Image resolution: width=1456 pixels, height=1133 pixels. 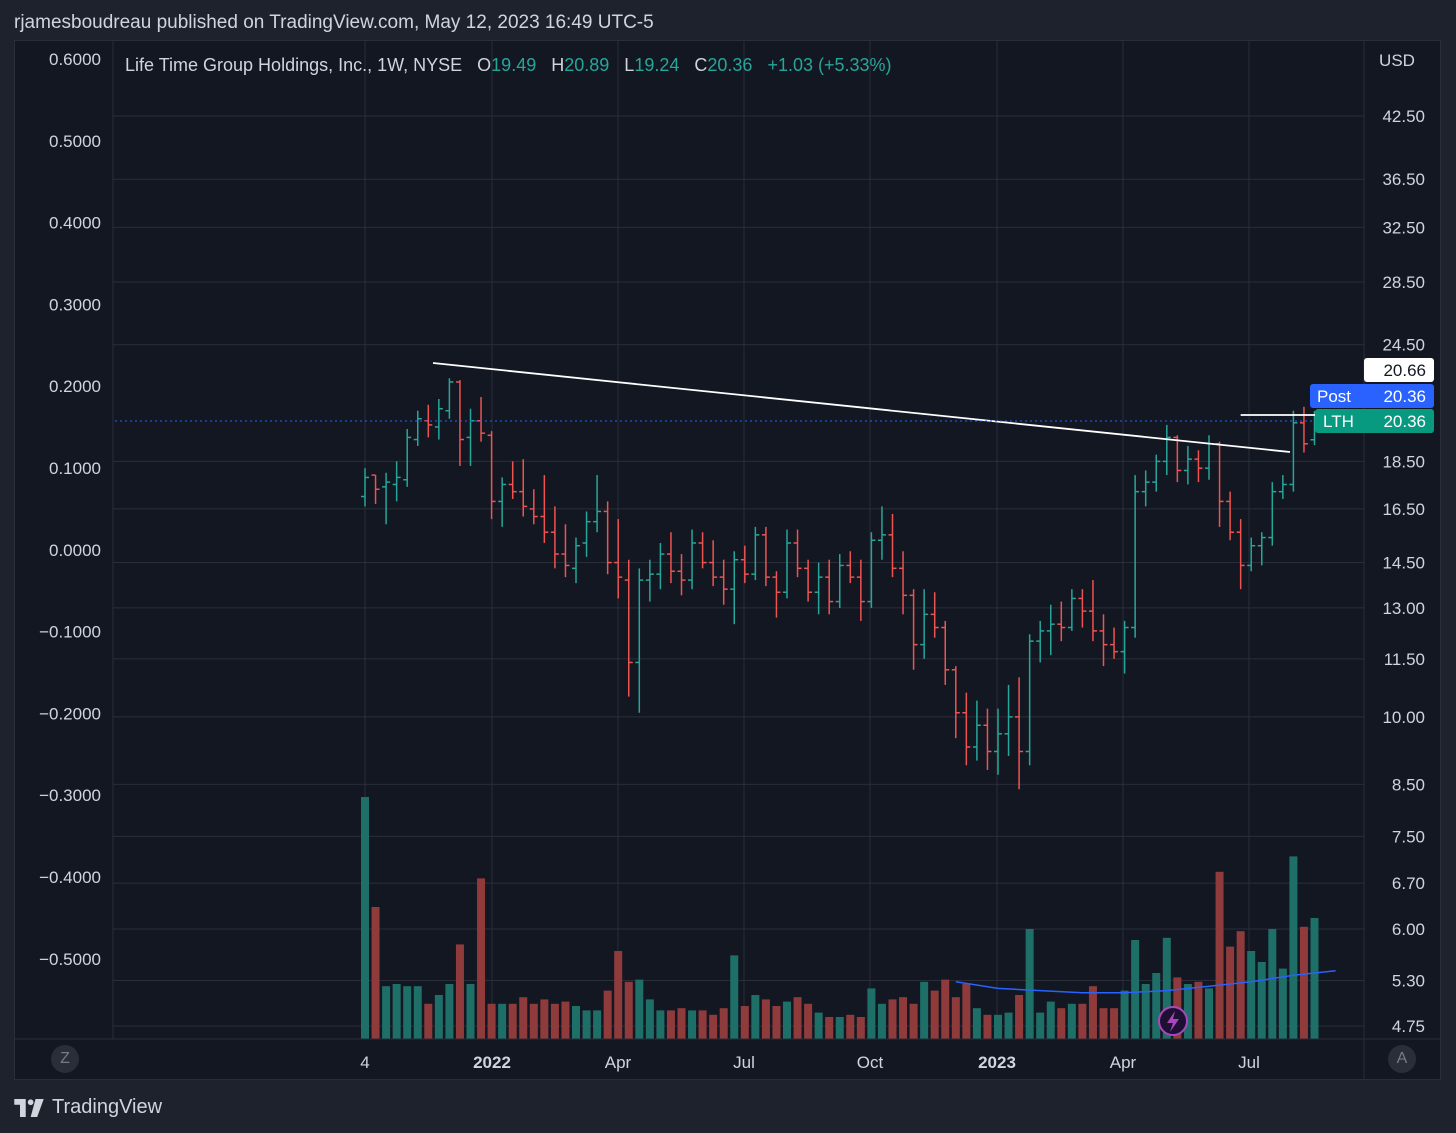 I want to click on left-tick-label: −0.5000, so click(x=70, y=959).